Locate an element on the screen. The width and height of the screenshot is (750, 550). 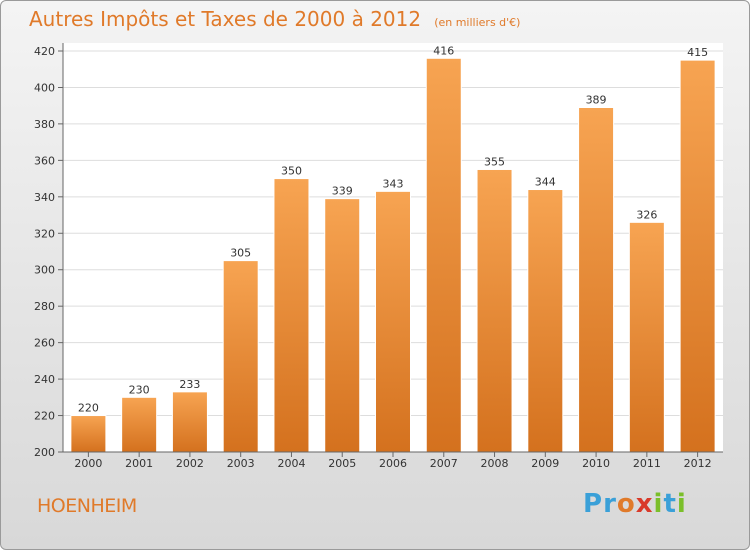
x-tick-label: 2008 is located at coordinates (495, 463).